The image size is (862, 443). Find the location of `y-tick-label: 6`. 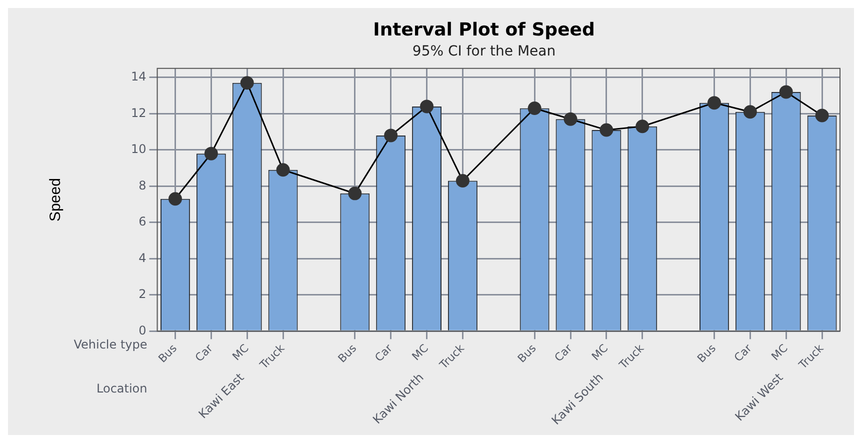

y-tick-label: 6 is located at coordinates (142, 221).